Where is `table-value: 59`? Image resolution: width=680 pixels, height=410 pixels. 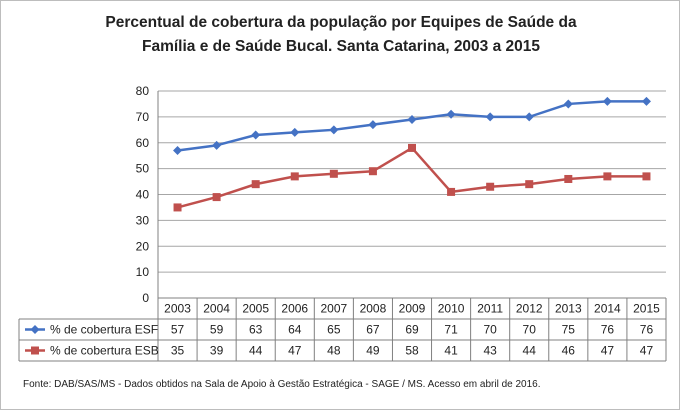 table-value: 59 is located at coordinates (217, 330).